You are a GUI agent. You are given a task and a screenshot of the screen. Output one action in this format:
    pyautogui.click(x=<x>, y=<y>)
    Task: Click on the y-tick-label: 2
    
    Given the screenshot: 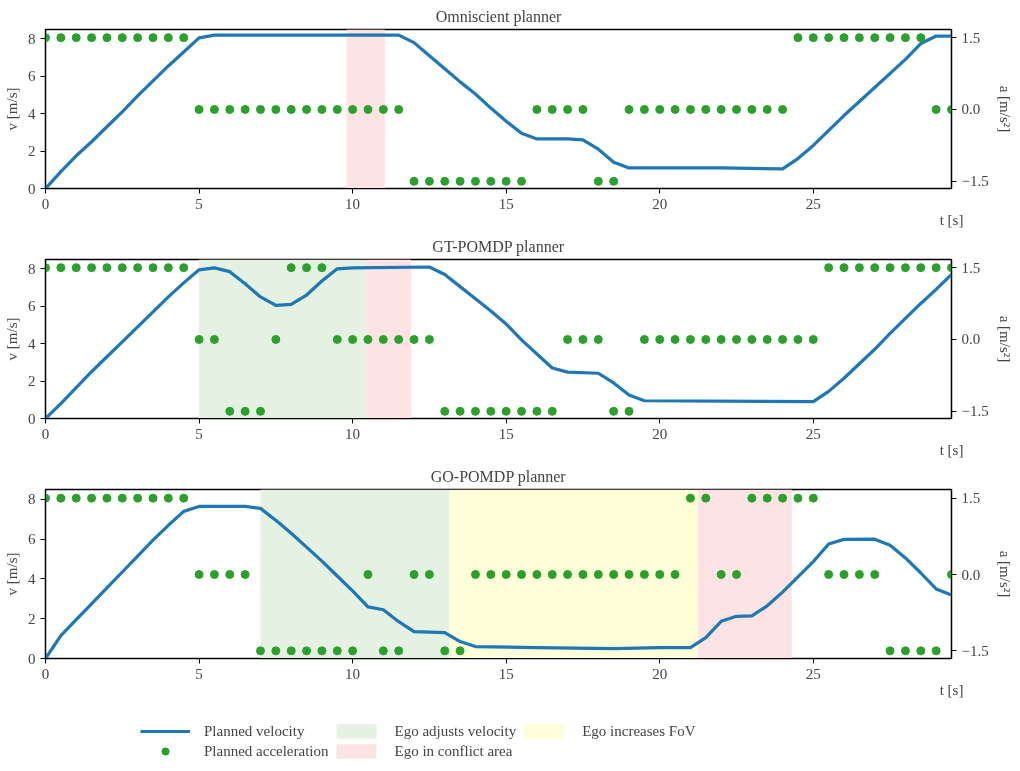 What is the action you would take?
    pyautogui.click(x=32, y=381)
    